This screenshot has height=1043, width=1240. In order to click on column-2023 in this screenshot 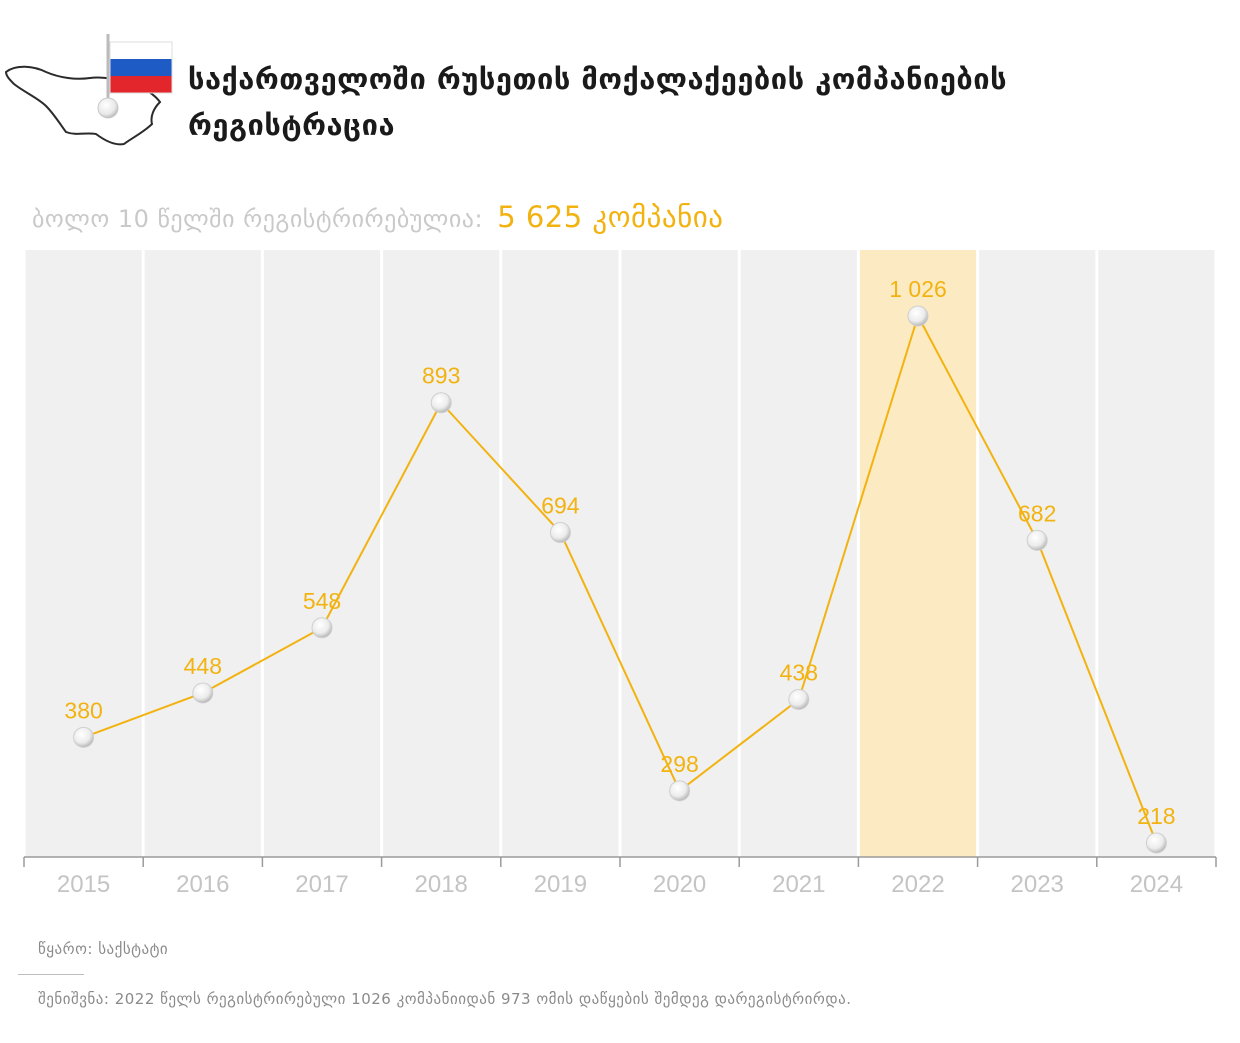, I will do `click(1037, 553)`.